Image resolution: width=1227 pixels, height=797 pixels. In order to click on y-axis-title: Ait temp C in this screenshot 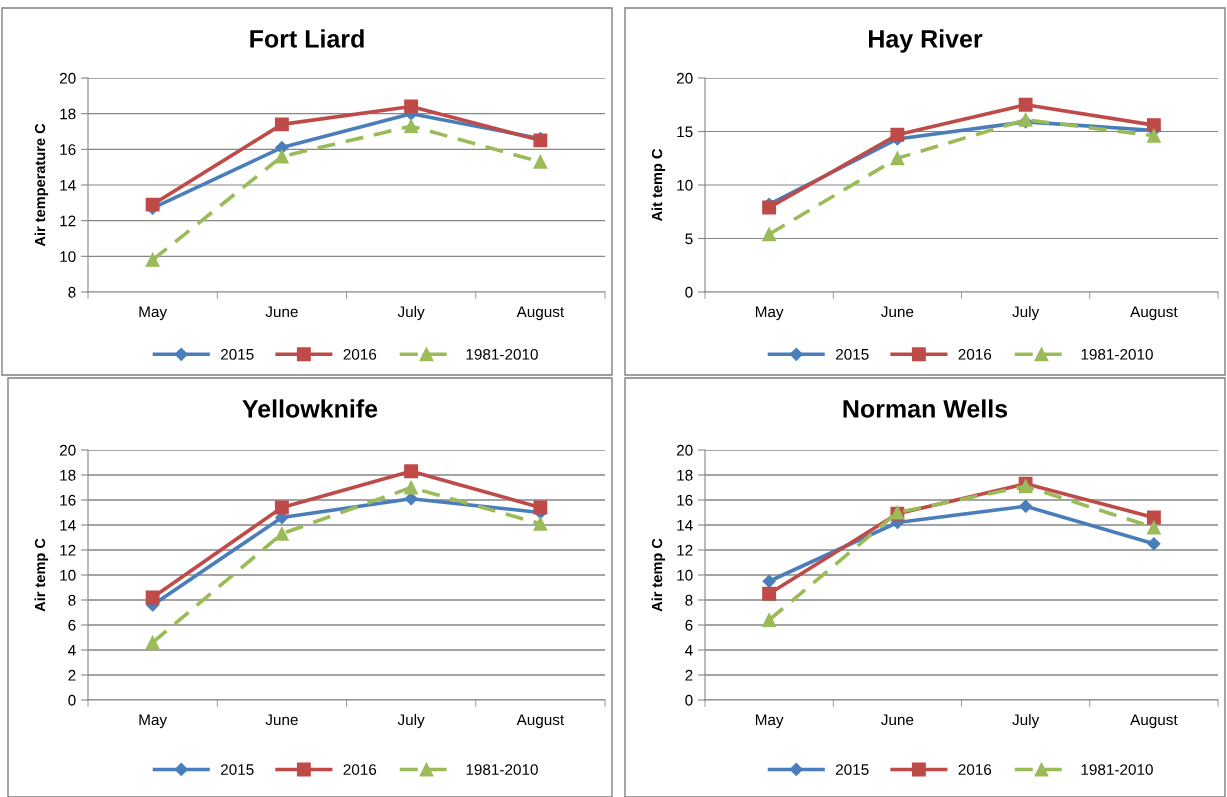, I will do `click(658, 185)`.